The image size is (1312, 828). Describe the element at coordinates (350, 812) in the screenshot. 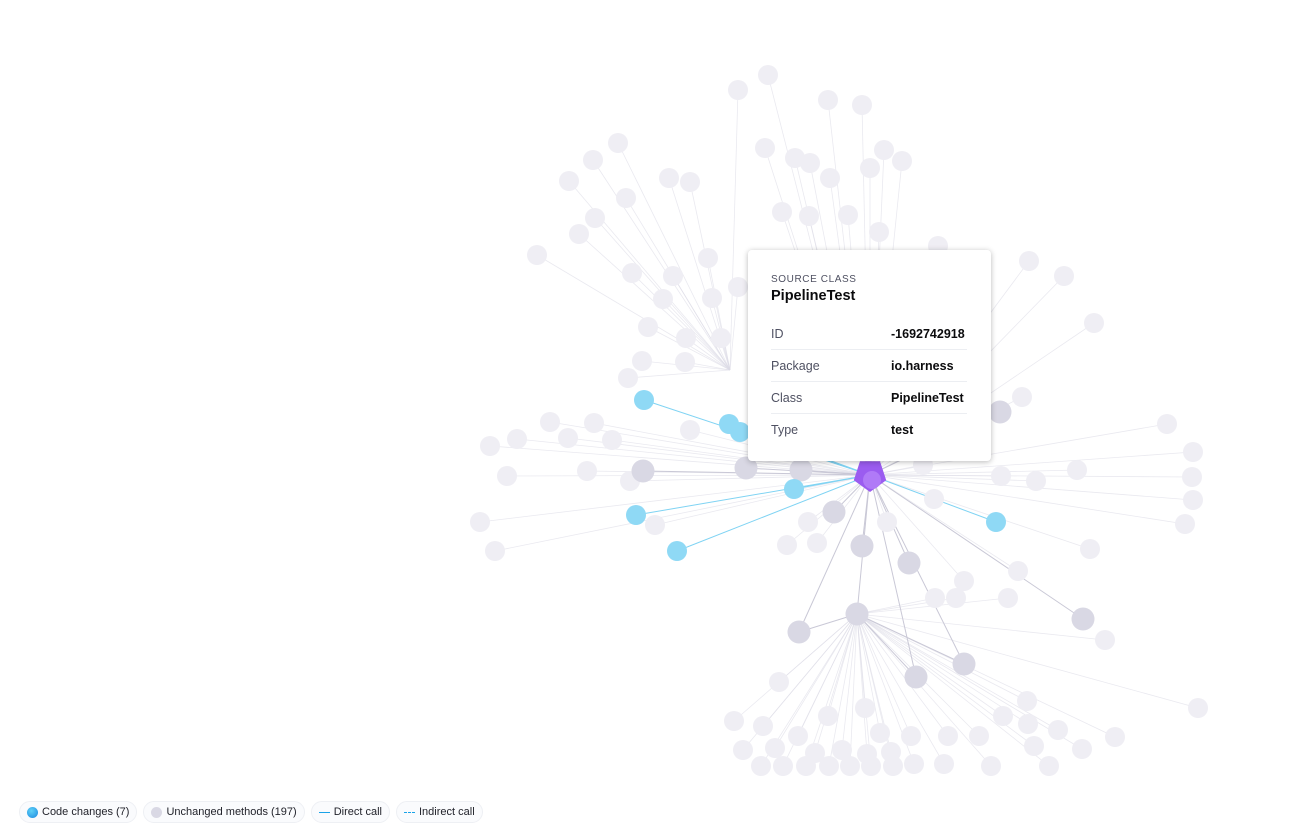

I see `legend-direct-call: Direct call` at that location.